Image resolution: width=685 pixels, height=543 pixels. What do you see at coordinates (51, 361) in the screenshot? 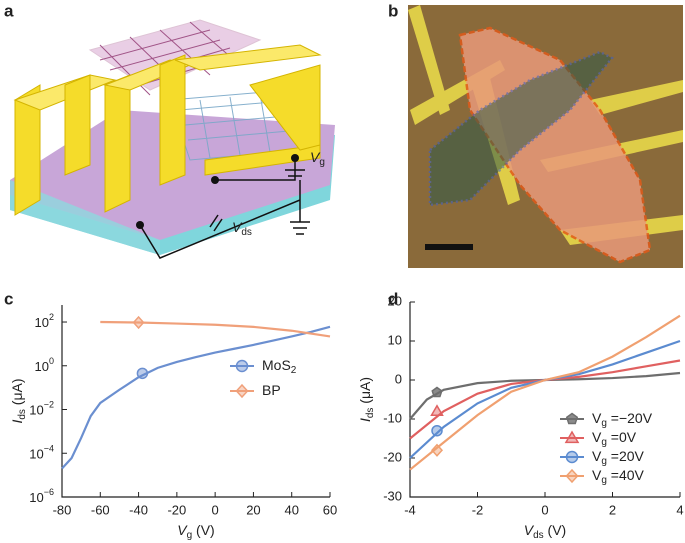
I see `y-tick-label-part: 0` at bounding box center [51, 361].